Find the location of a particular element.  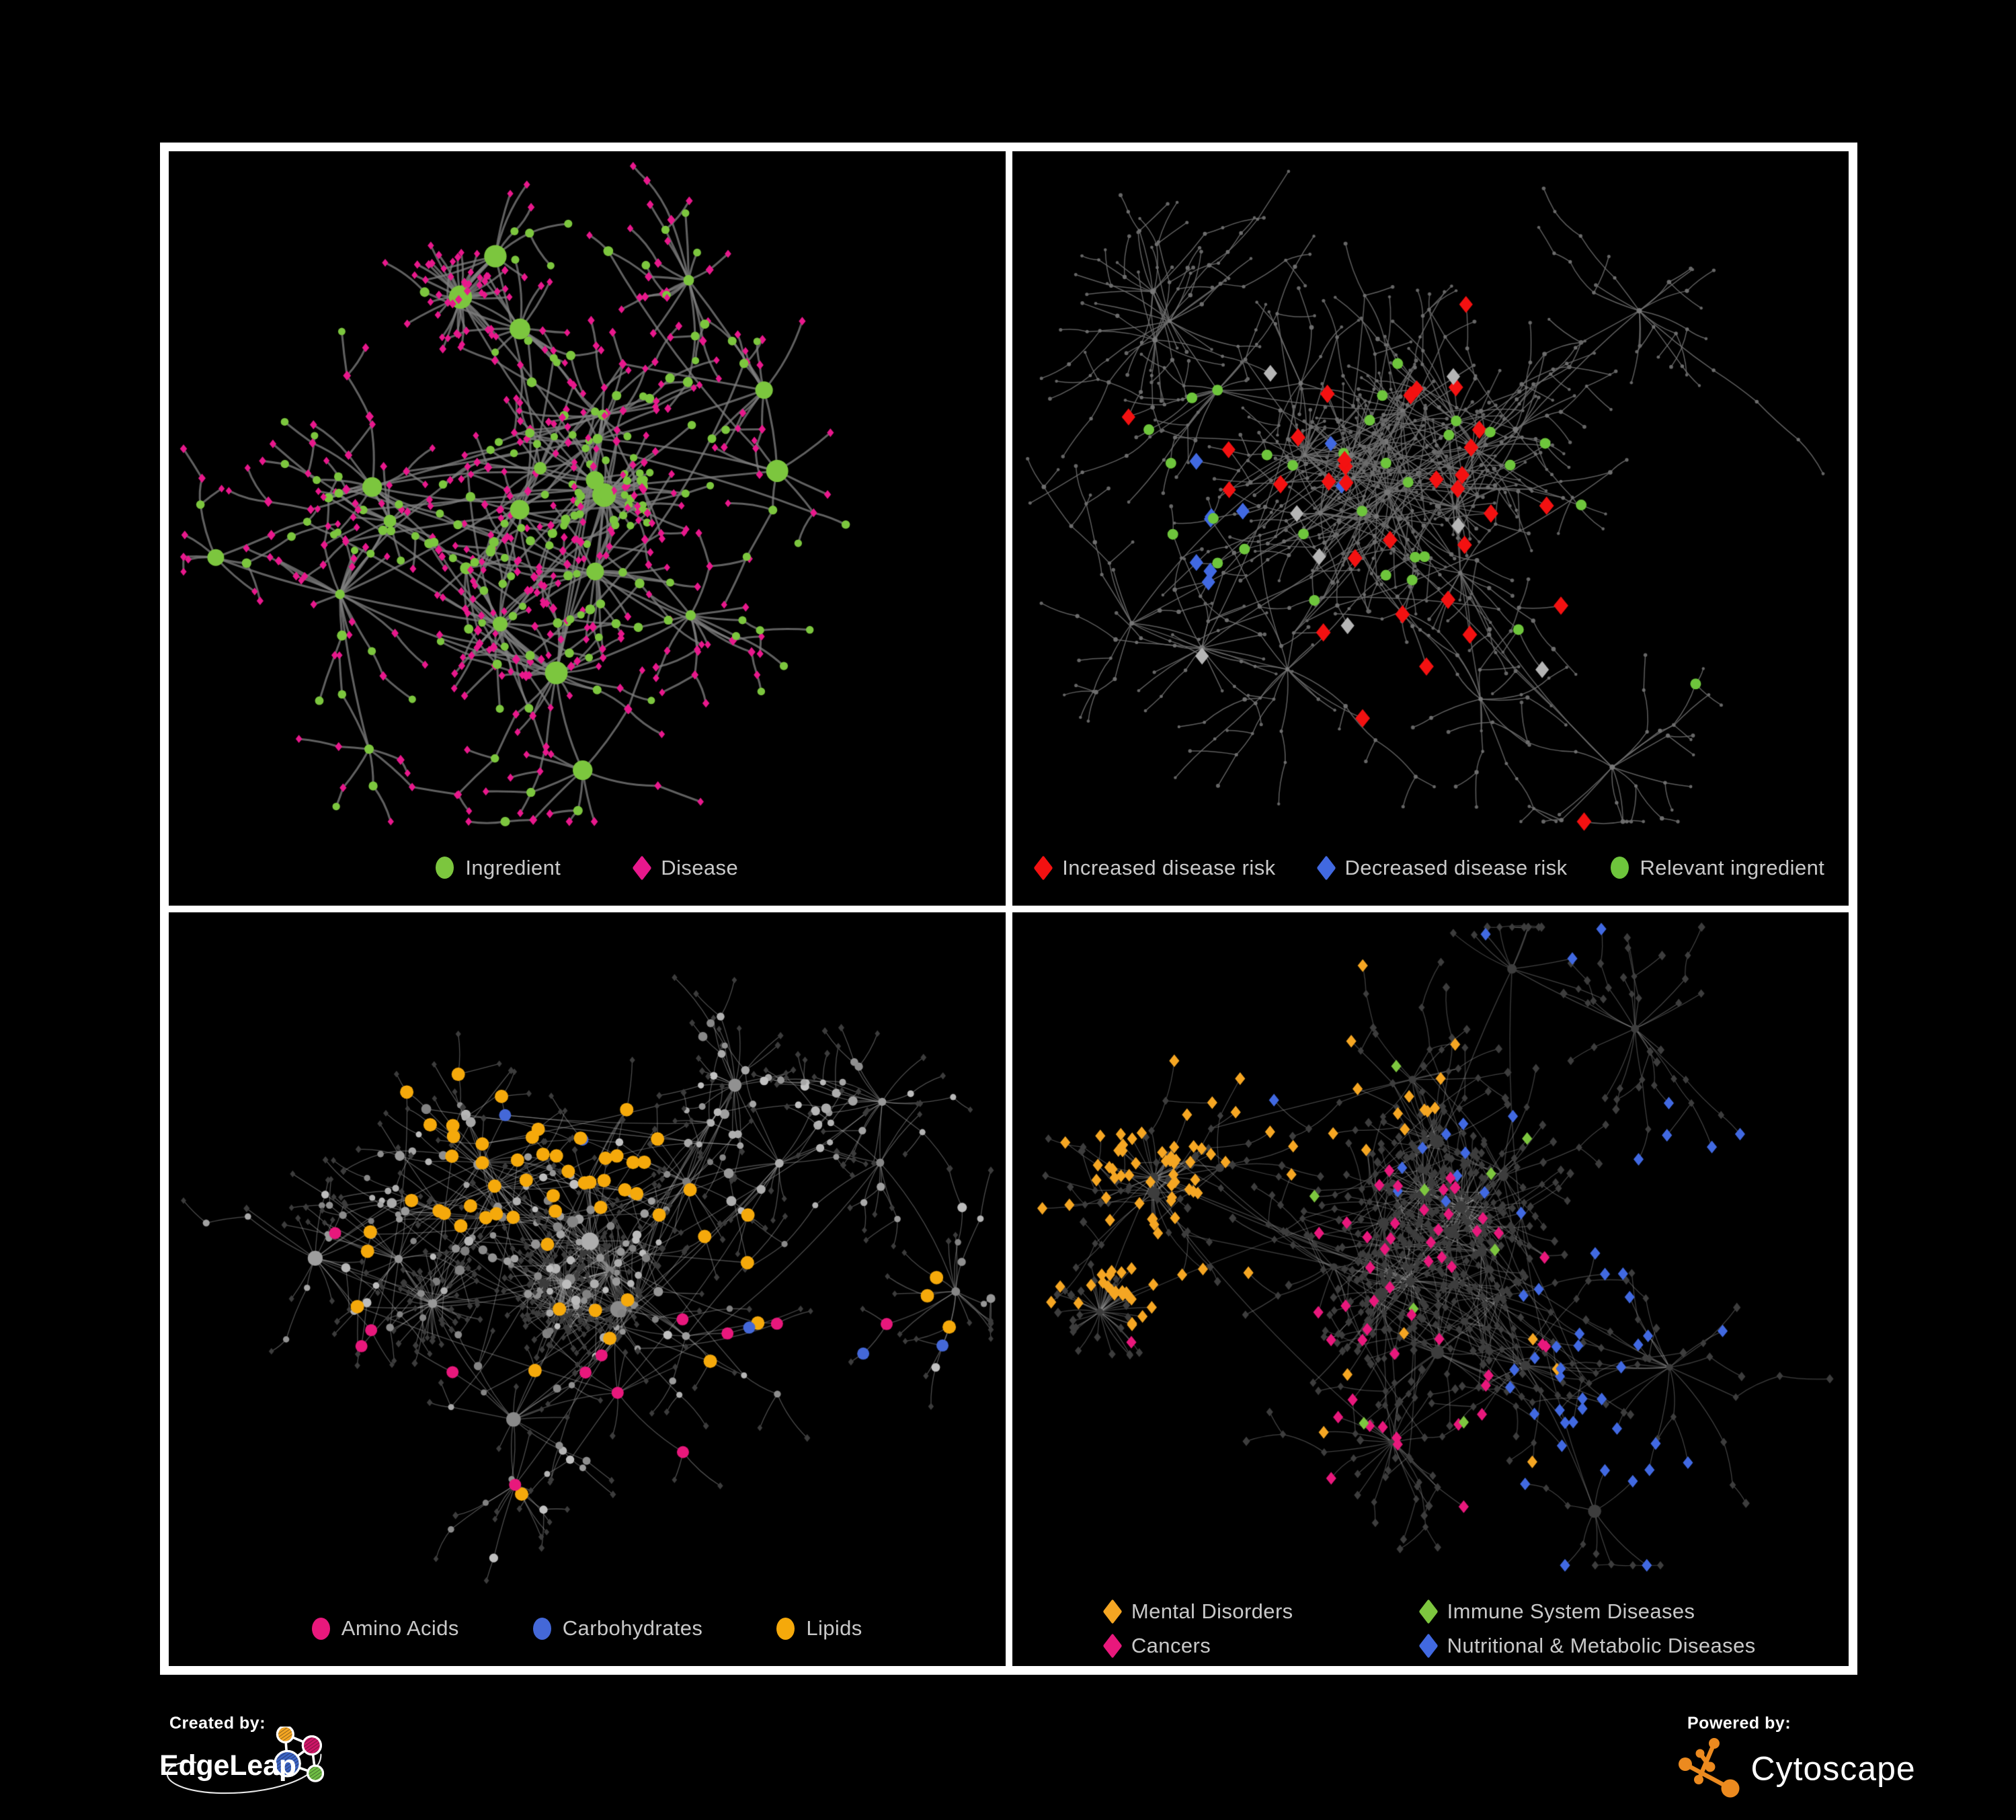

cytoscape-wordmark: Cytoscape is located at coordinates (1833, 1769).